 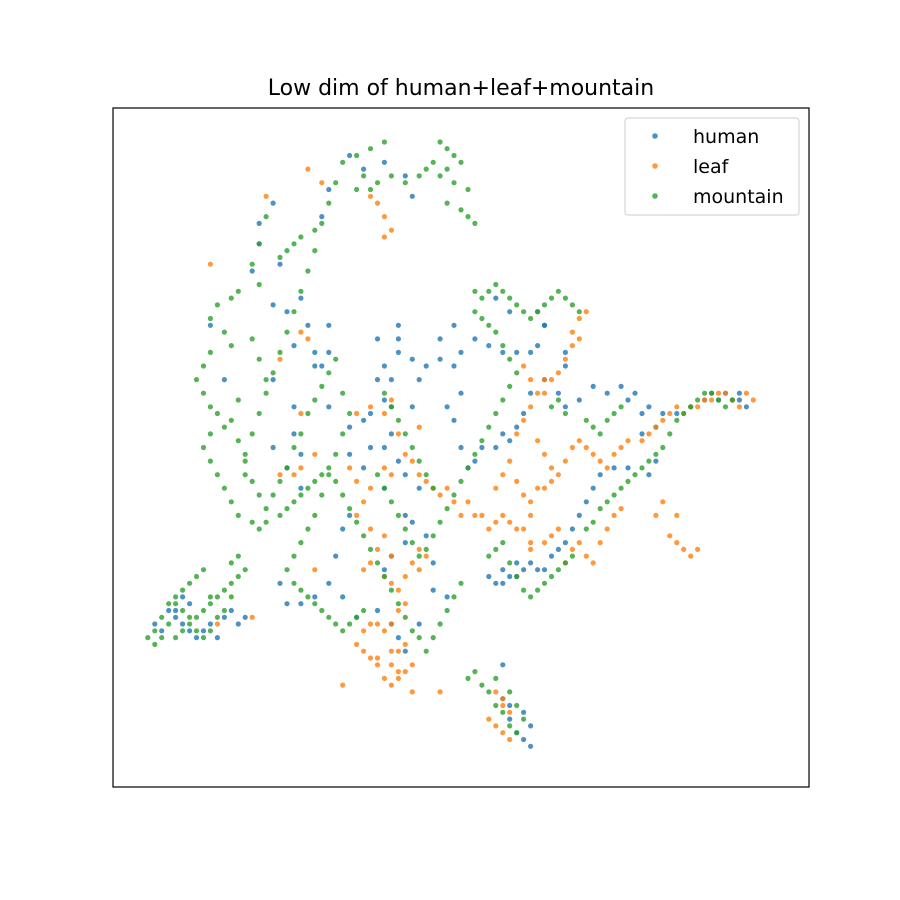 I want to click on legend-label-mountain: mountain, so click(x=738, y=197).